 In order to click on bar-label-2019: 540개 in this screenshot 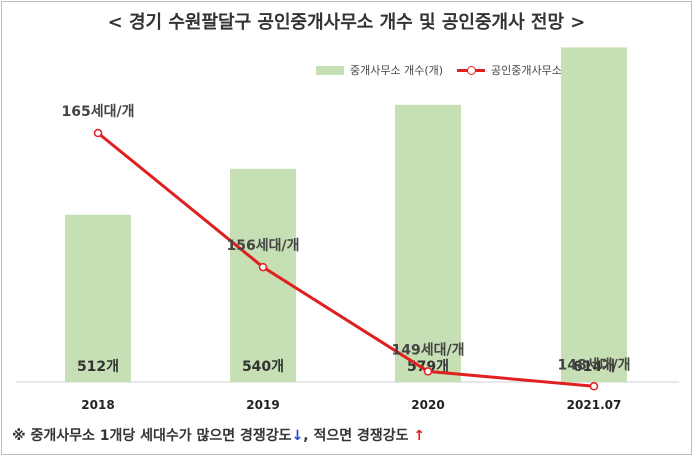, I will do `click(263, 367)`.